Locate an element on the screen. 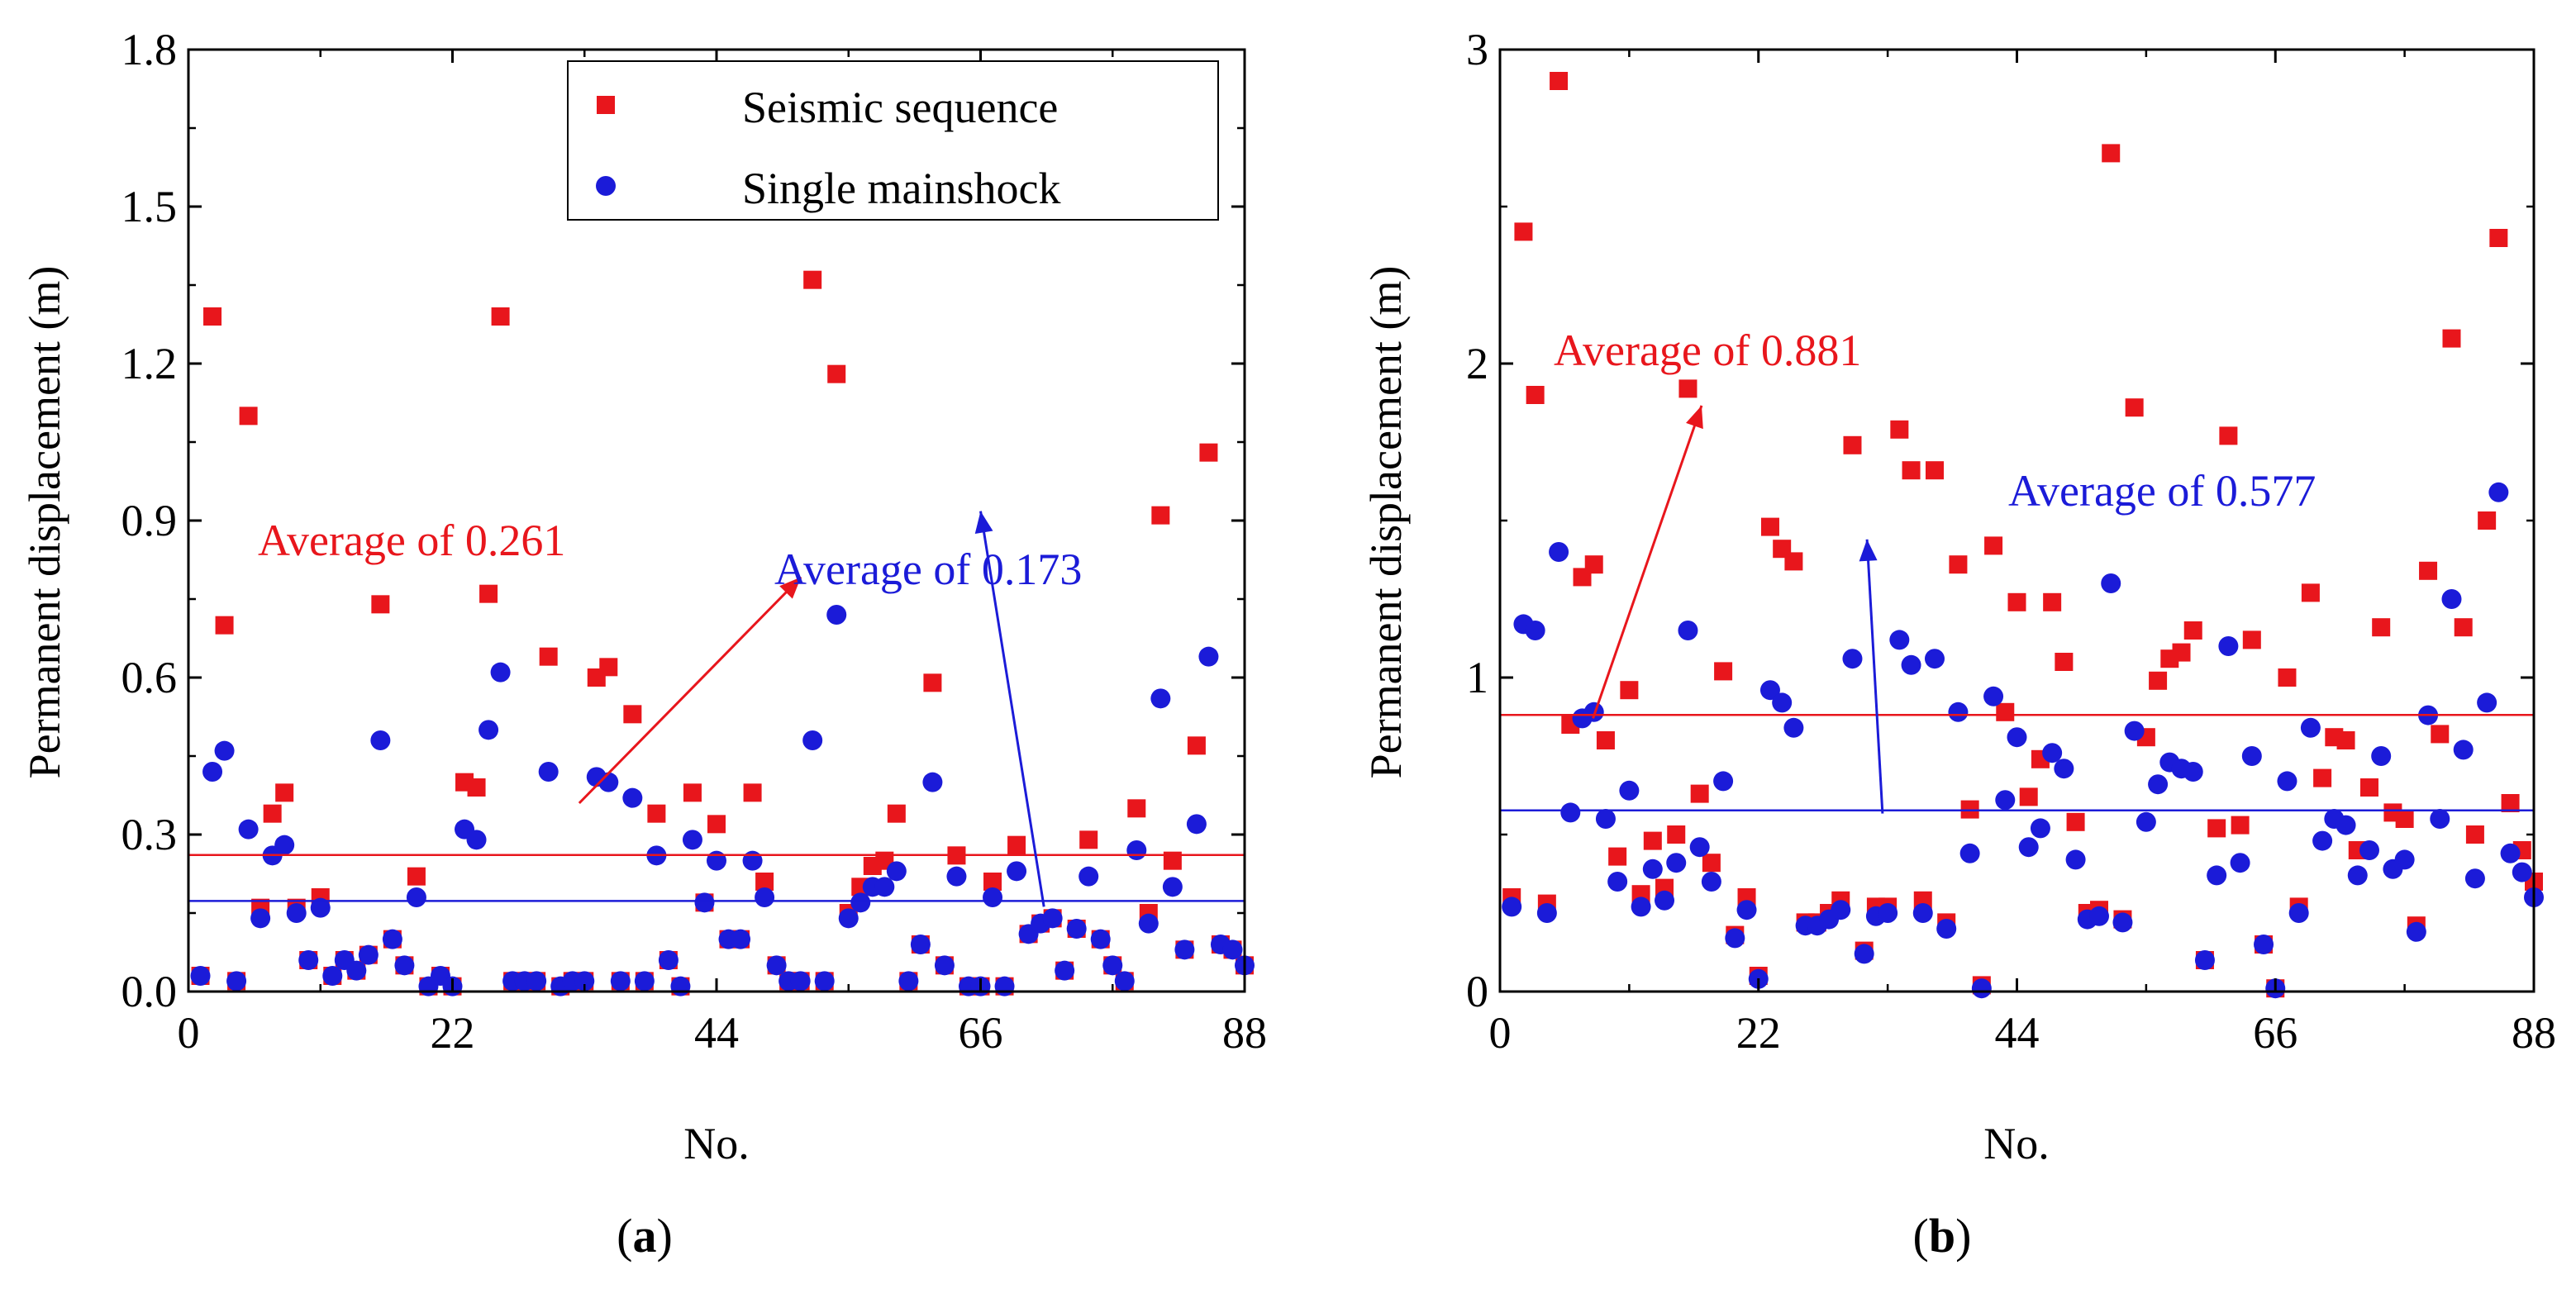 The width and height of the screenshot is (2576, 1289). panel-b-x-axis-label: No. is located at coordinates (2016, 1143).